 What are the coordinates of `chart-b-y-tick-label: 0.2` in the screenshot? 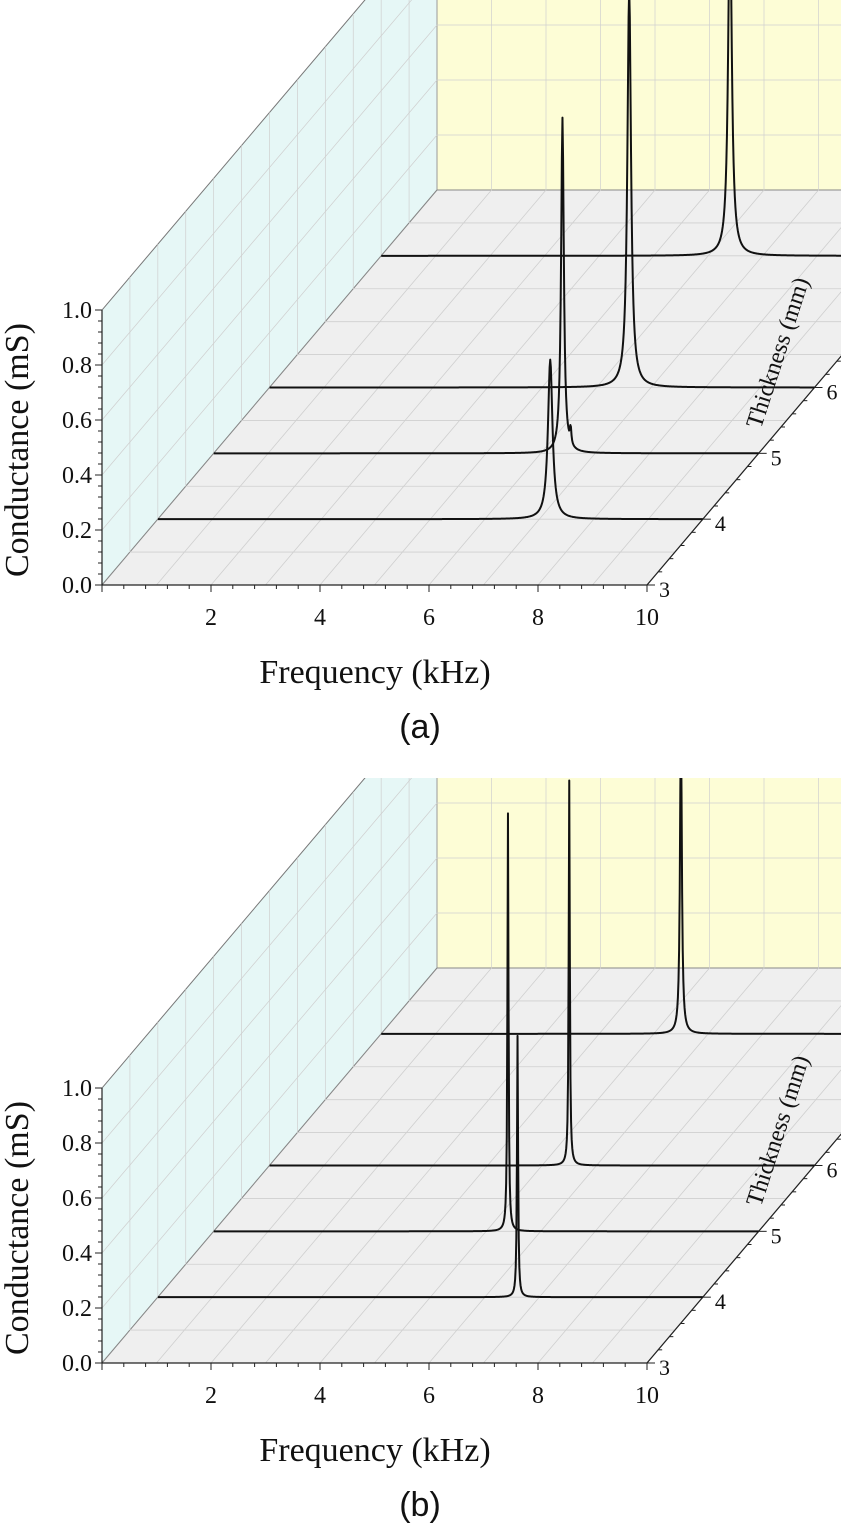 It's located at (77, 1309).